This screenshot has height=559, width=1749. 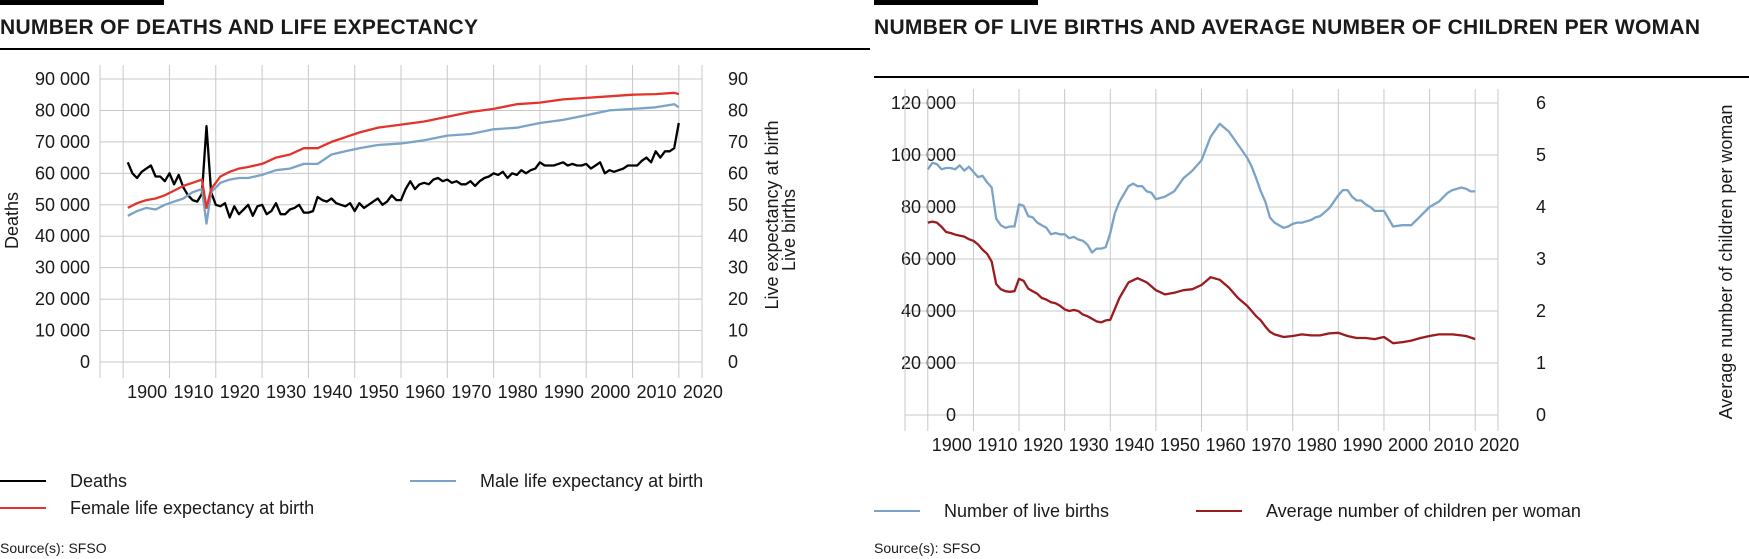 I want to click on y2-tick-label: 4, so click(x=1541, y=207).